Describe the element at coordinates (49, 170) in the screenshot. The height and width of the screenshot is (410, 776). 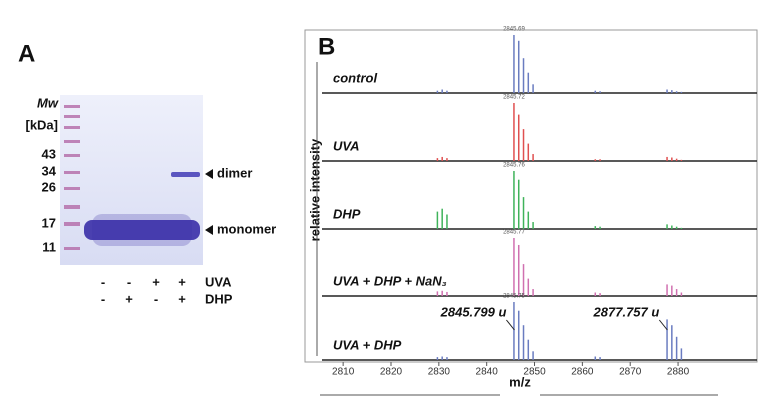
I see `mw-marker: 34` at that location.